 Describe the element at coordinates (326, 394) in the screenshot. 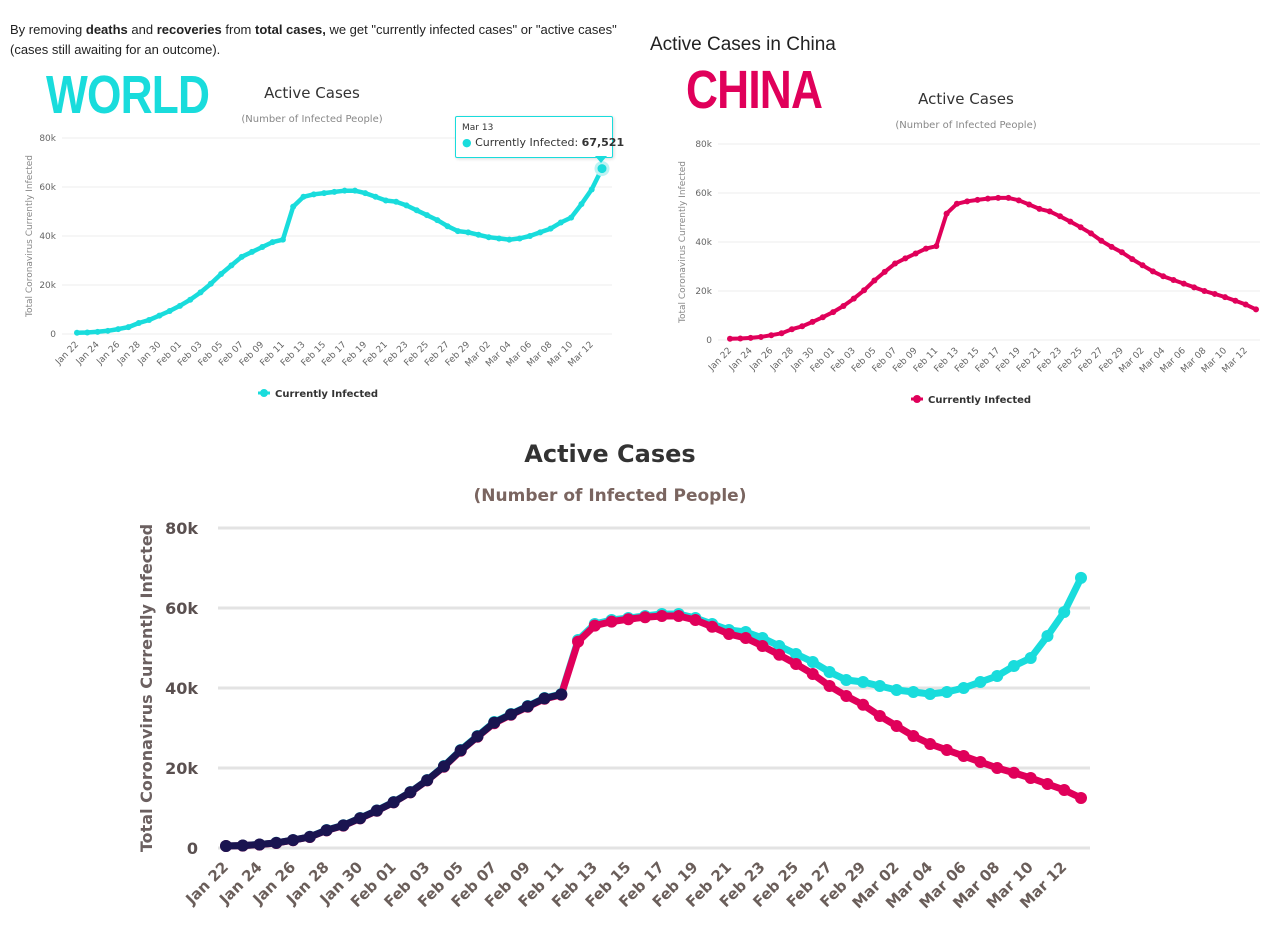

I see `world-legend-label: Currently Infected` at that location.